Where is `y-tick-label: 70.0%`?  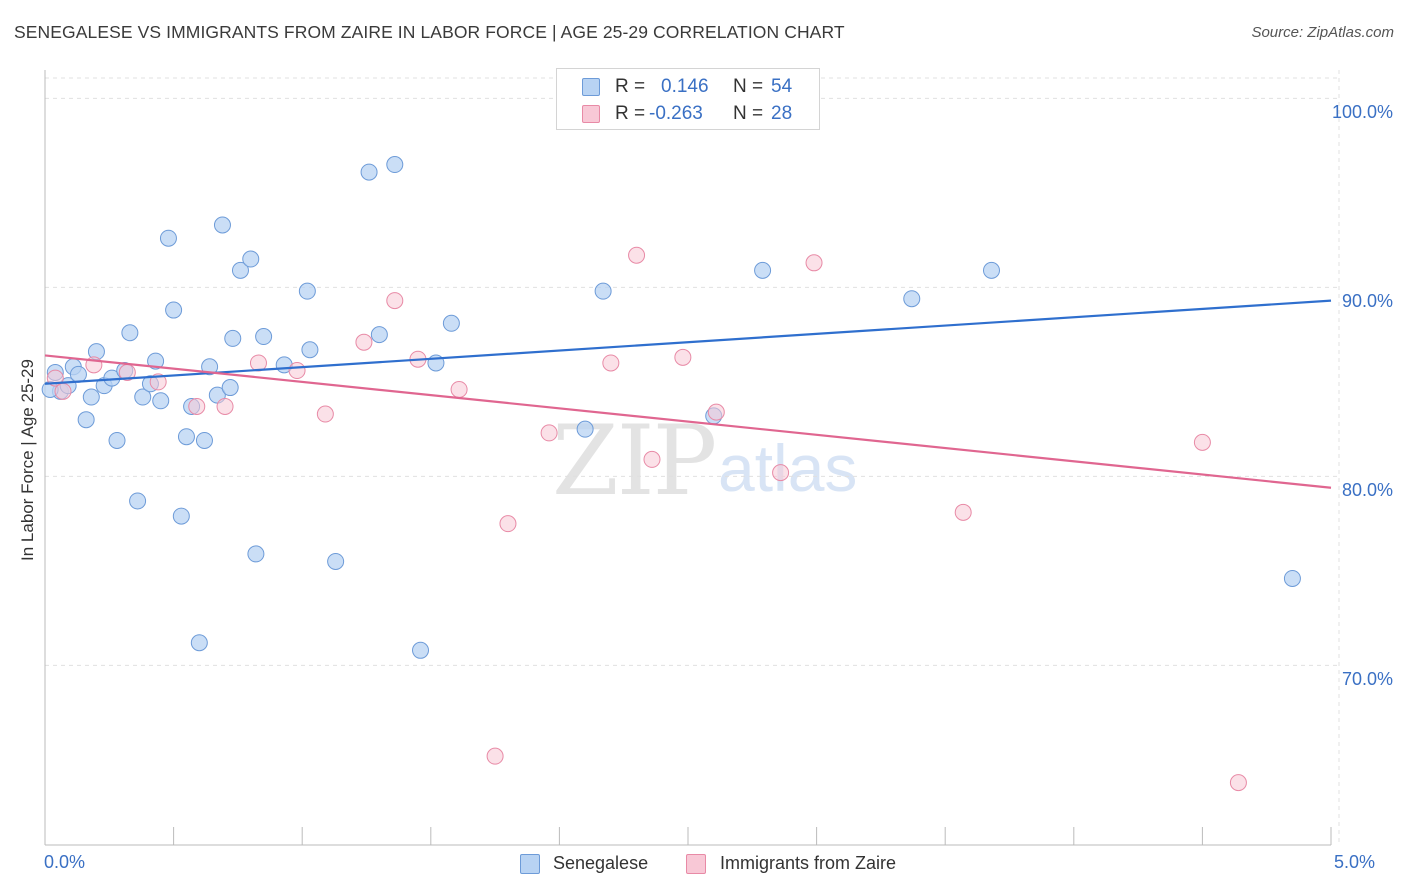 y-tick-label: 70.0% is located at coordinates (1367, 679).